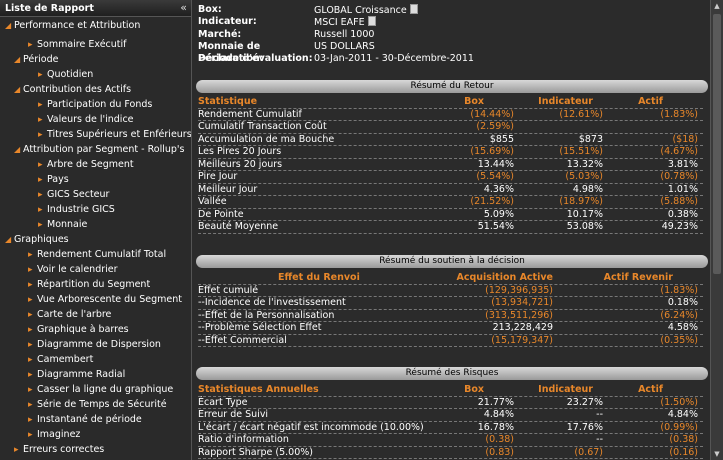  I want to click on table-row: Meilleur Jour 4.36% 4.98% 1.01%, so click(450, 190).